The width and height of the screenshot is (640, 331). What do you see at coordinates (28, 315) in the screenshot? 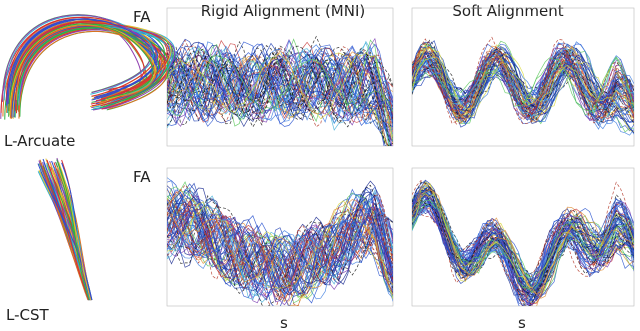
I see `tract-label: L-CST` at bounding box center [28, 315].